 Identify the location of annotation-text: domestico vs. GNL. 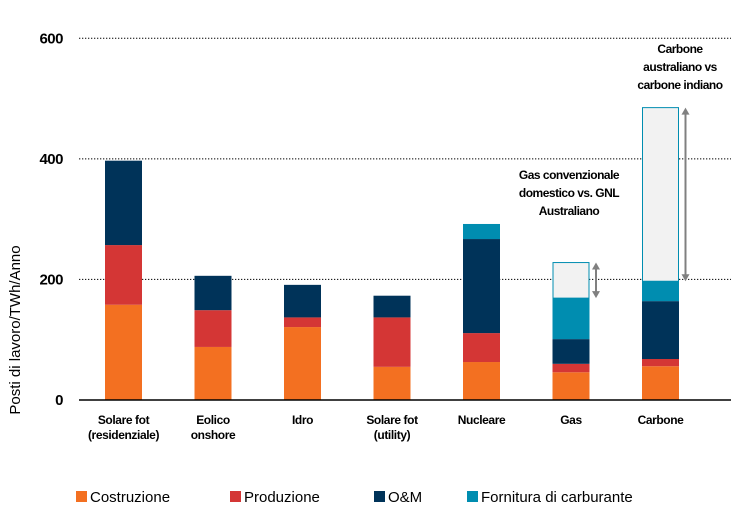
(569, 193).